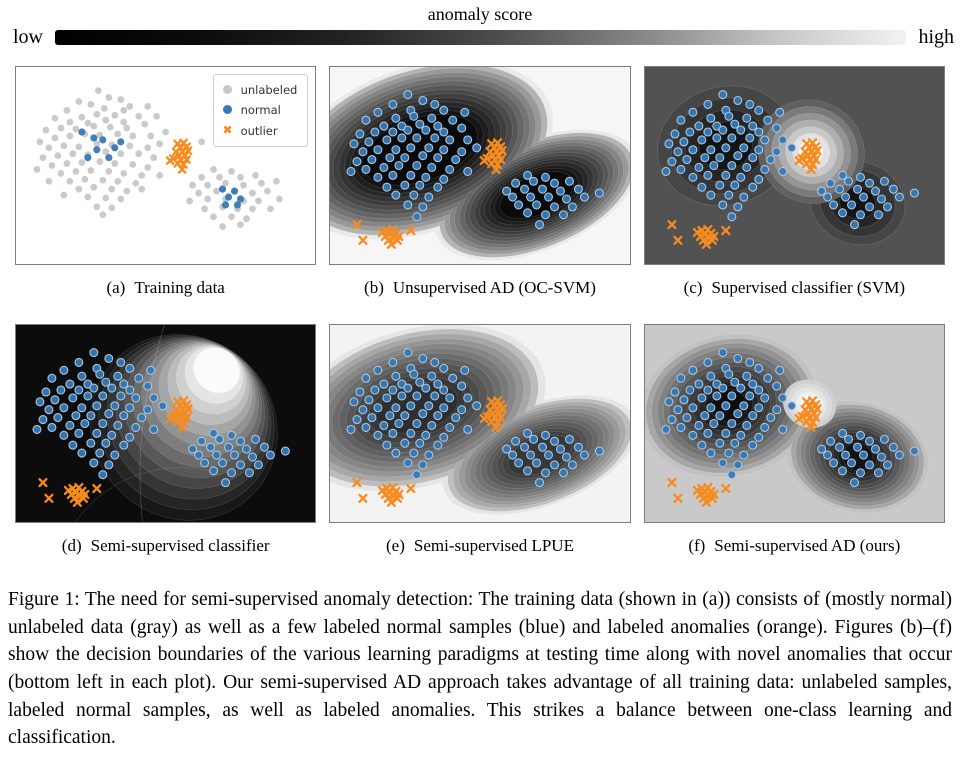 This screenshot has width=960, height=760. What do you see at coordinates (166, 165) in the screenshot?
I see `panel-a-plot: unlabeled normal ✖ outlier` at bounding box center [166, 165].